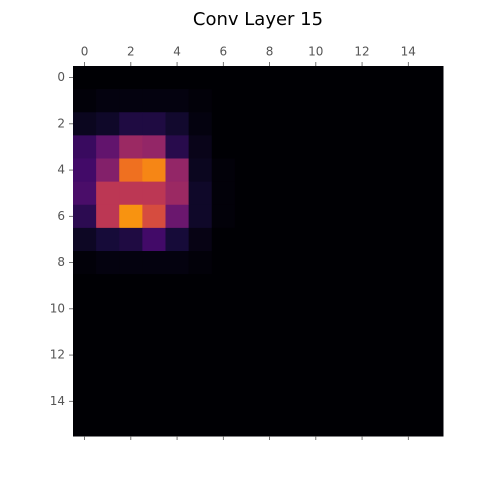  Describe the element at coordinates (131, 52) in the screenshot. I see `x-tick-label: 2` at that location.